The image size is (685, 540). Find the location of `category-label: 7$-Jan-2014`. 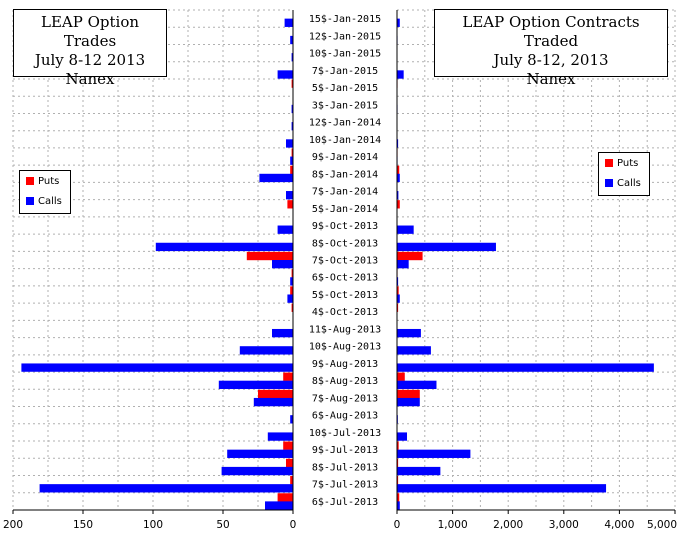

category-label: 7$-Jan-2014 is located at coordinates (345, 192).